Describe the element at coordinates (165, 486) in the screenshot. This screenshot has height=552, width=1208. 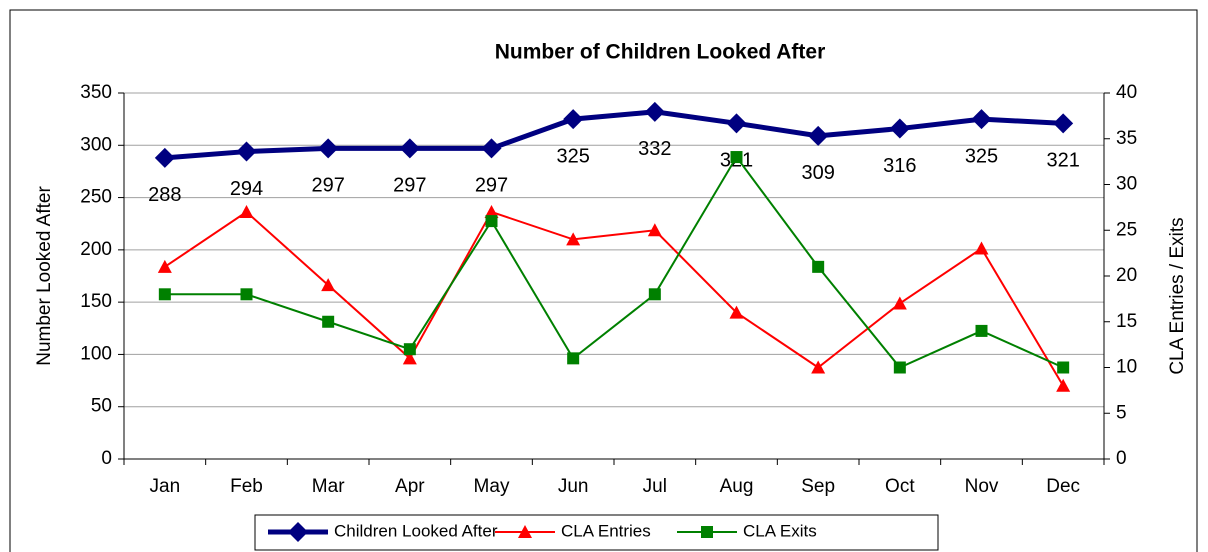
I see `x-tick-label: Jan` at that location.